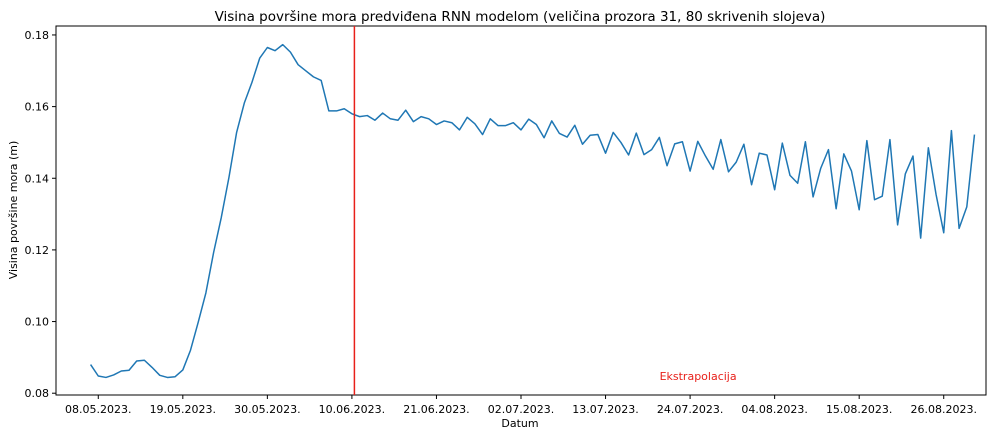 The width and height of the screenshot is (993, 435). What do you see at coordinates (267, 409) in the screenshot?
I see `x-tick-label: 30.05.2023.` at bounding box center [267, 409].